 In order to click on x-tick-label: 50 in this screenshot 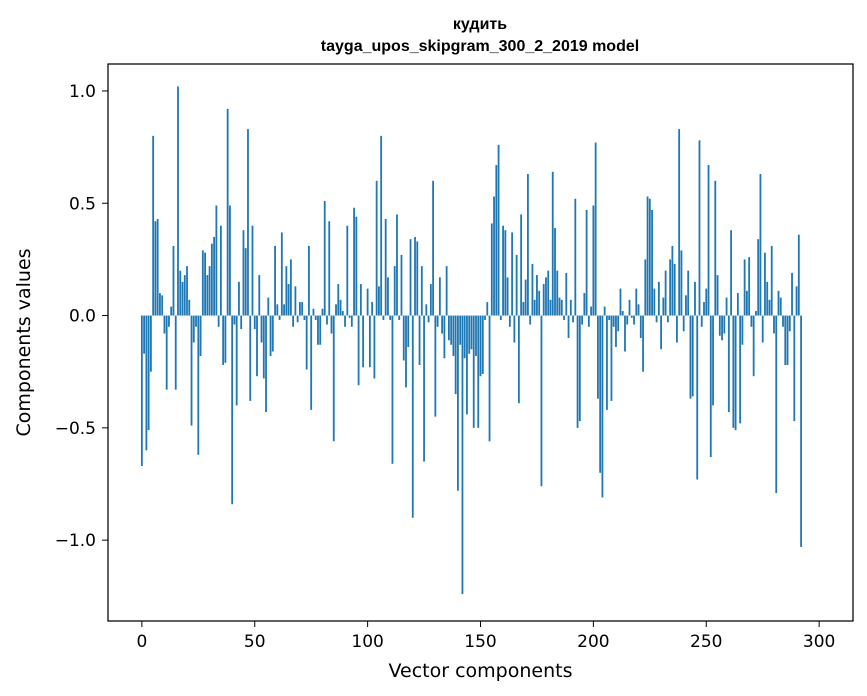, I will do `click(255, 642)`.